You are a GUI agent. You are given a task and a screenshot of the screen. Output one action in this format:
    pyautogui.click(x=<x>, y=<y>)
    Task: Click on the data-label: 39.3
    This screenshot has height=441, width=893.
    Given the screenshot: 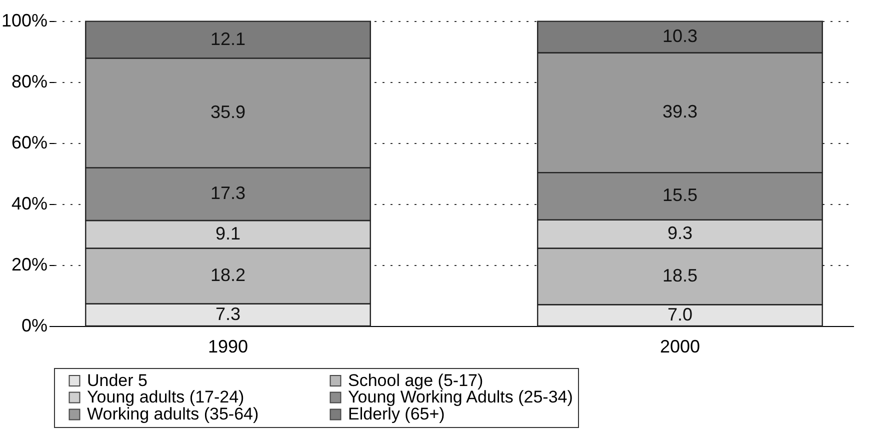 What is the action you would take?
    pyautogui.click(x=680, y=112)
    